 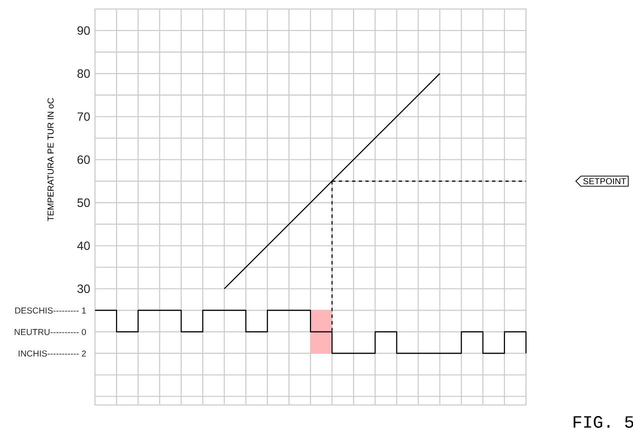 What do you see at coordinates (51, 160) in the screenshot?
I see `y-axis-title: TEMPERATURA PE TUR IN oC` at bounding box center [51, 160].